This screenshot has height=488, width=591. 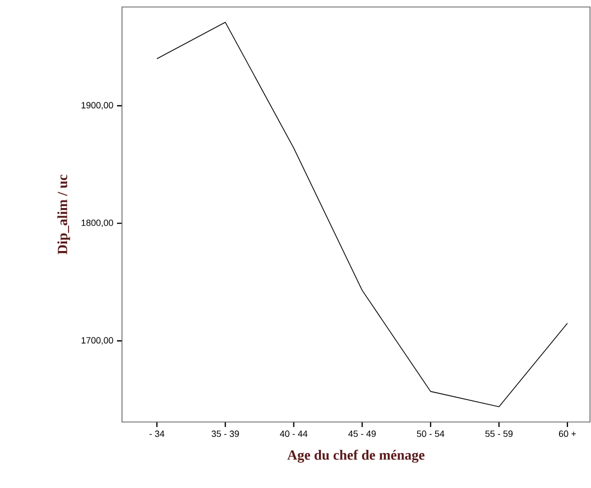 I want to click on y-tick-label: 1900,00, so click(x=98, y=106).